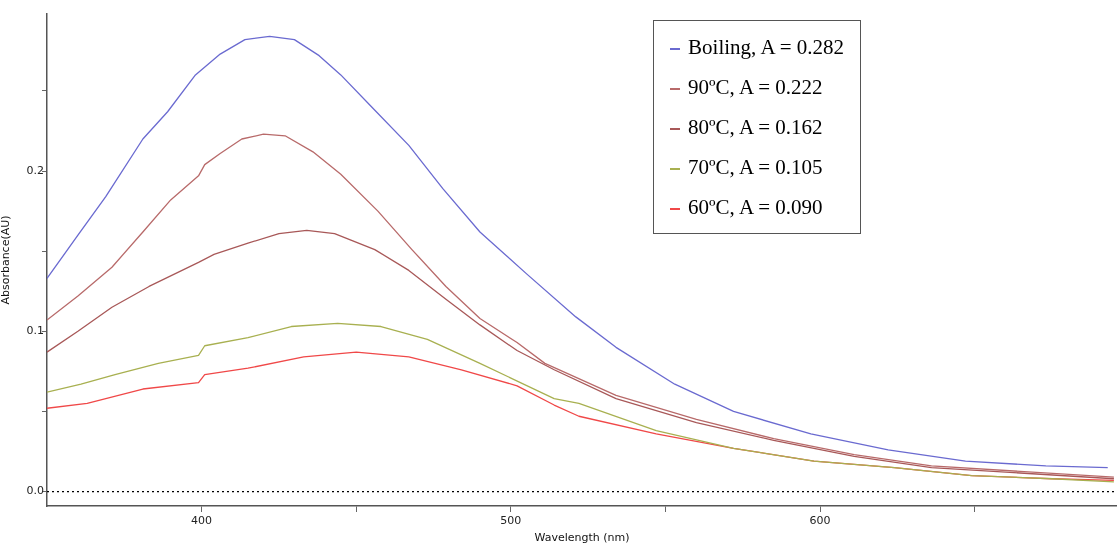  I want to click on legend-label: 60ºC, A = 0.090, so click(755, 207).